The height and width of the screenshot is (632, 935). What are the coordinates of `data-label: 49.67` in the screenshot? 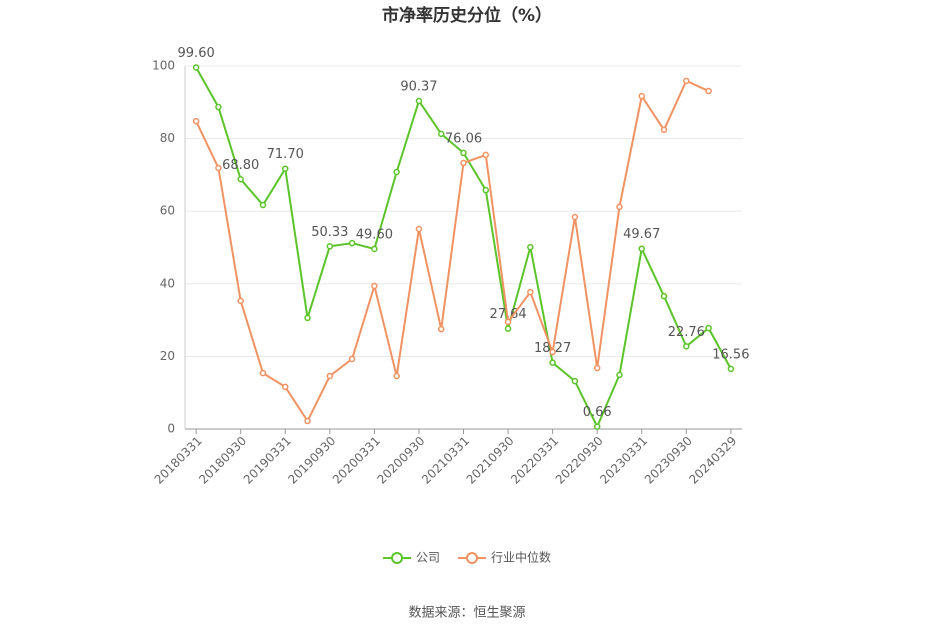 It's located at (641, 234).